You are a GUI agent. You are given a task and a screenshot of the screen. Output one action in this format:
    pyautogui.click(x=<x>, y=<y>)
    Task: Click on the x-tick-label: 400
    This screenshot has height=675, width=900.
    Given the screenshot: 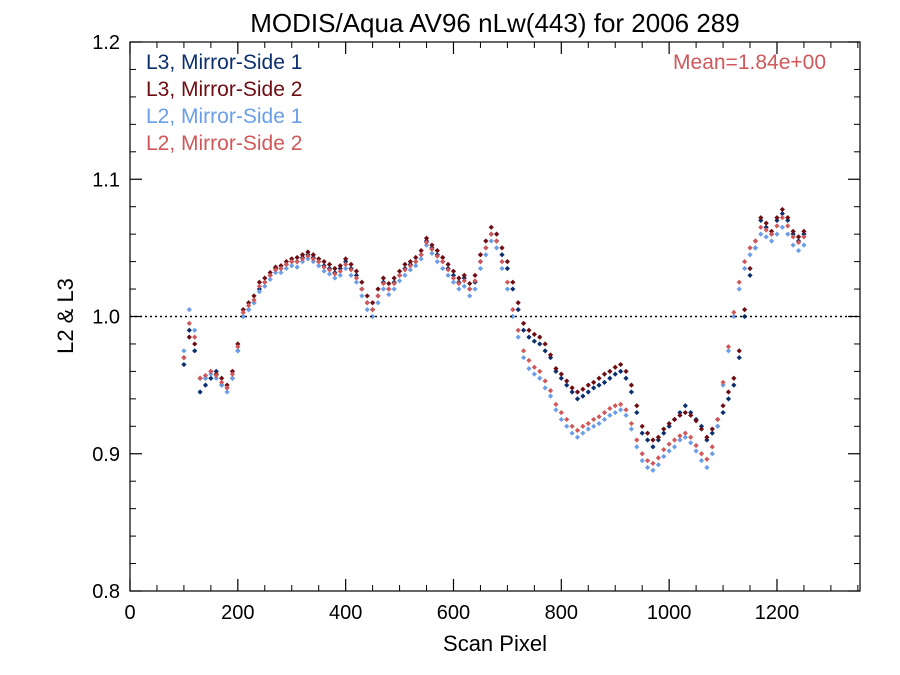 What is the action you would take?
    pyautogui.click(x=345, y=613)
    